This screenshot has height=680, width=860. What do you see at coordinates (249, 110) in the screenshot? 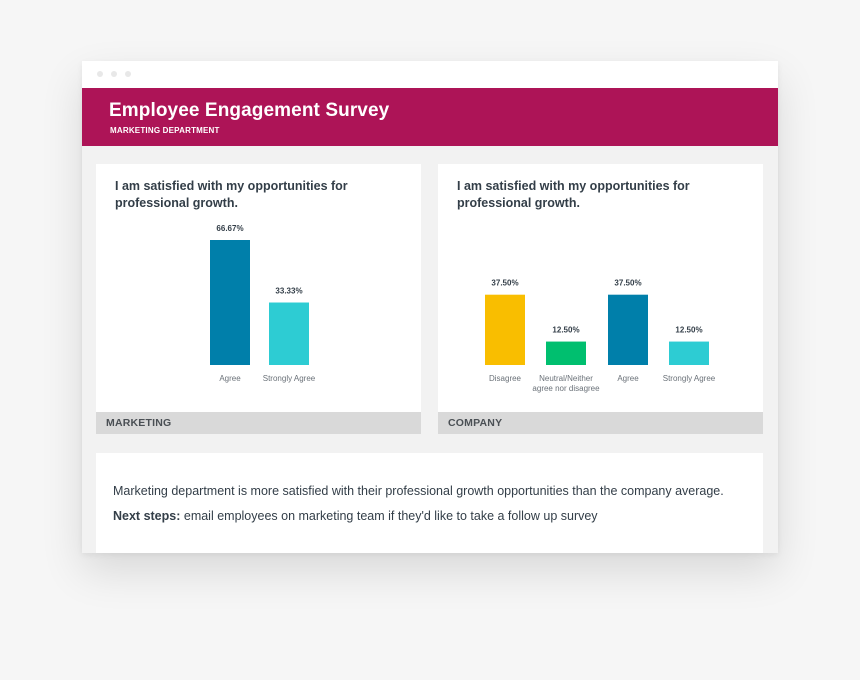
I see `survey-title: Employee Engagement Survey` at bounding box center [249, 110].